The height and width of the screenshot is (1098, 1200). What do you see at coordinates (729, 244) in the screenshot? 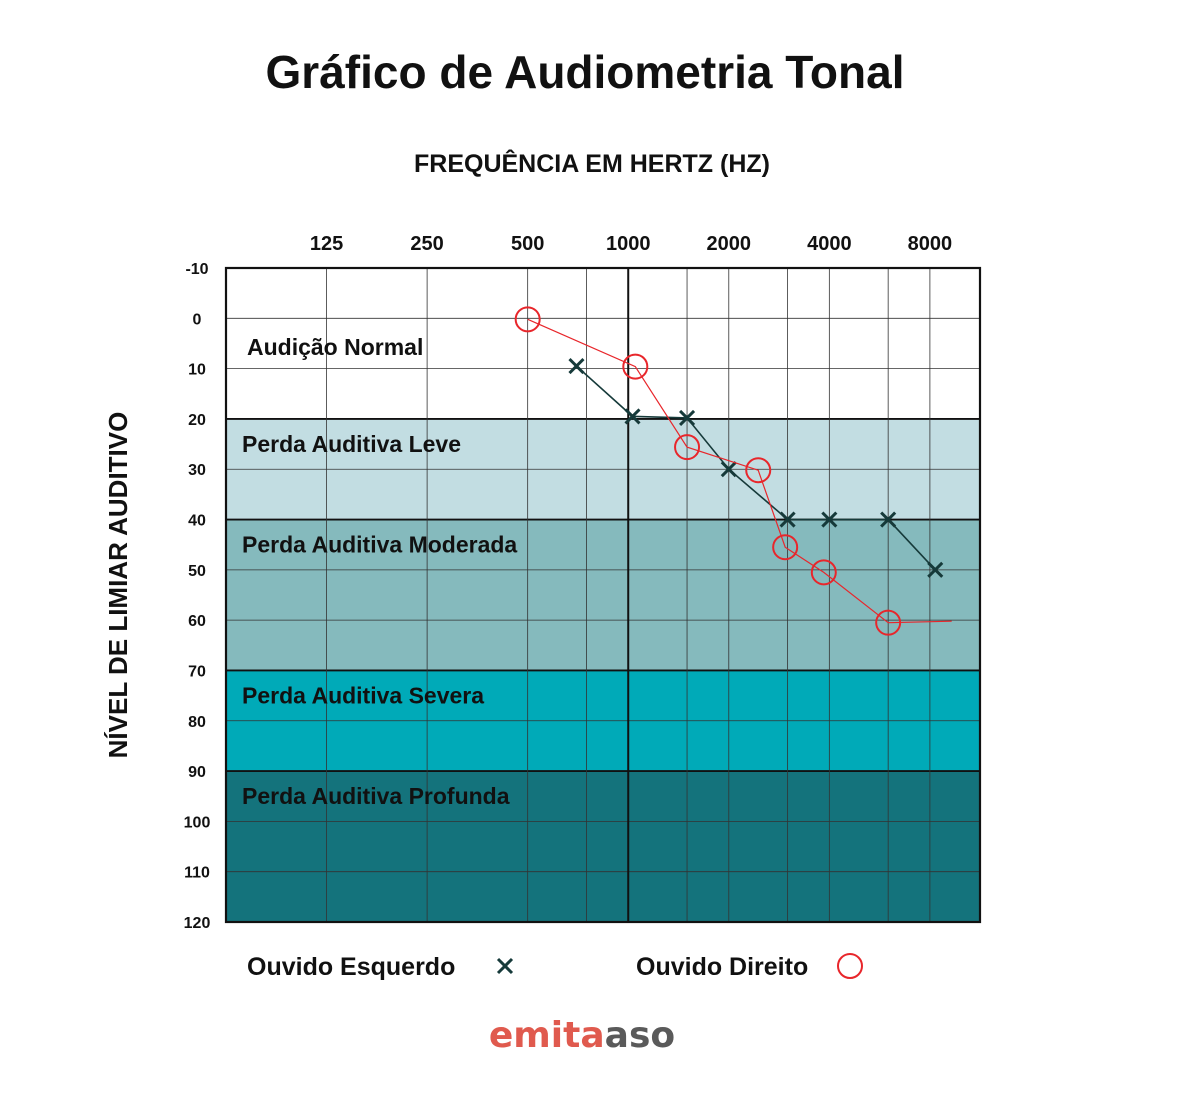
I see `x-tick-label: 2000` at bounding box center [729, 244].